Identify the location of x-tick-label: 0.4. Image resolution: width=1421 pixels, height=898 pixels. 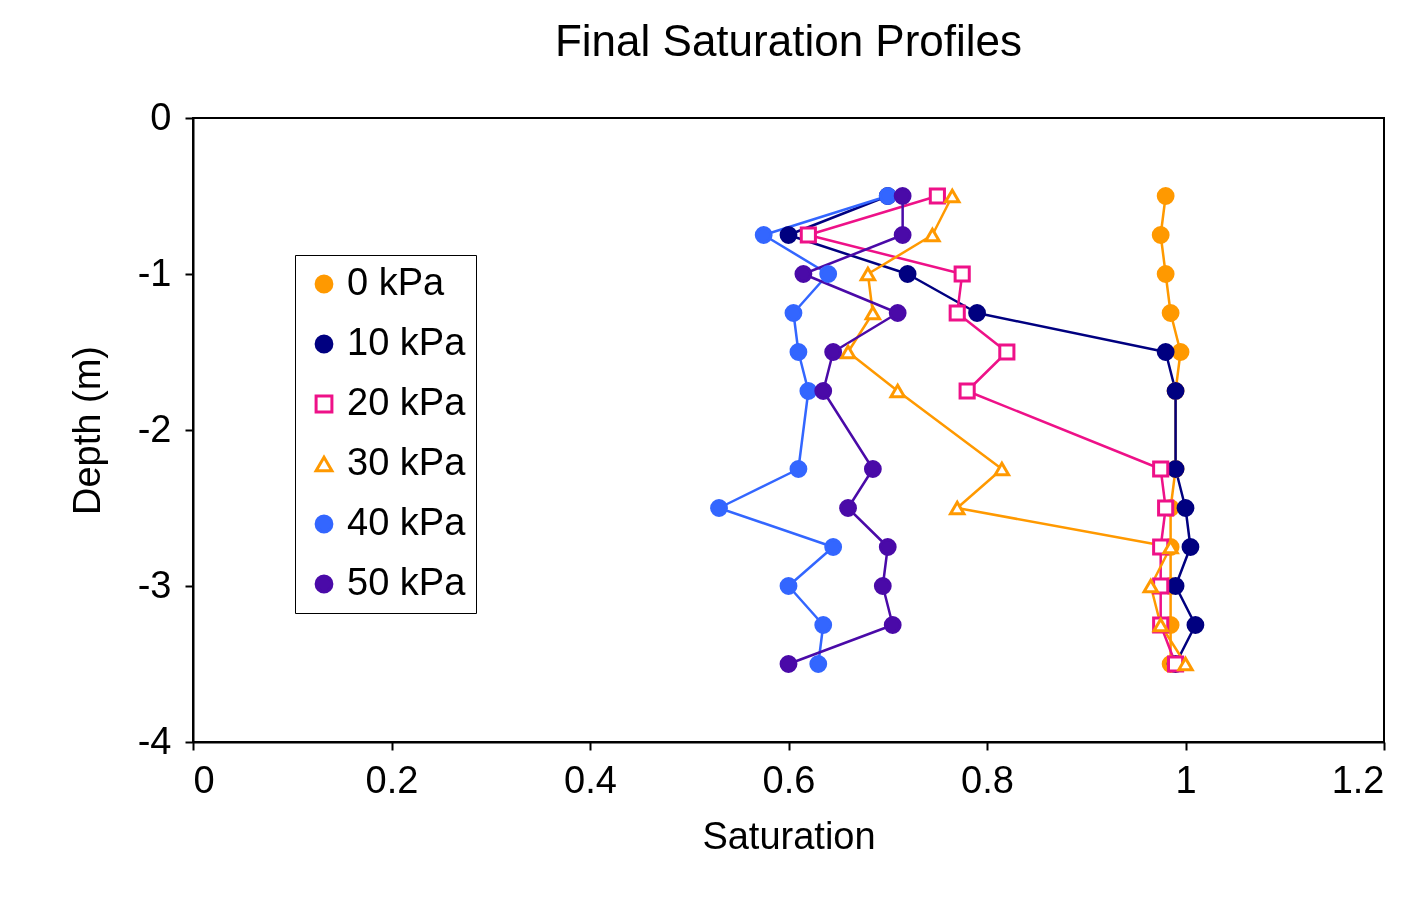
(590, 779).